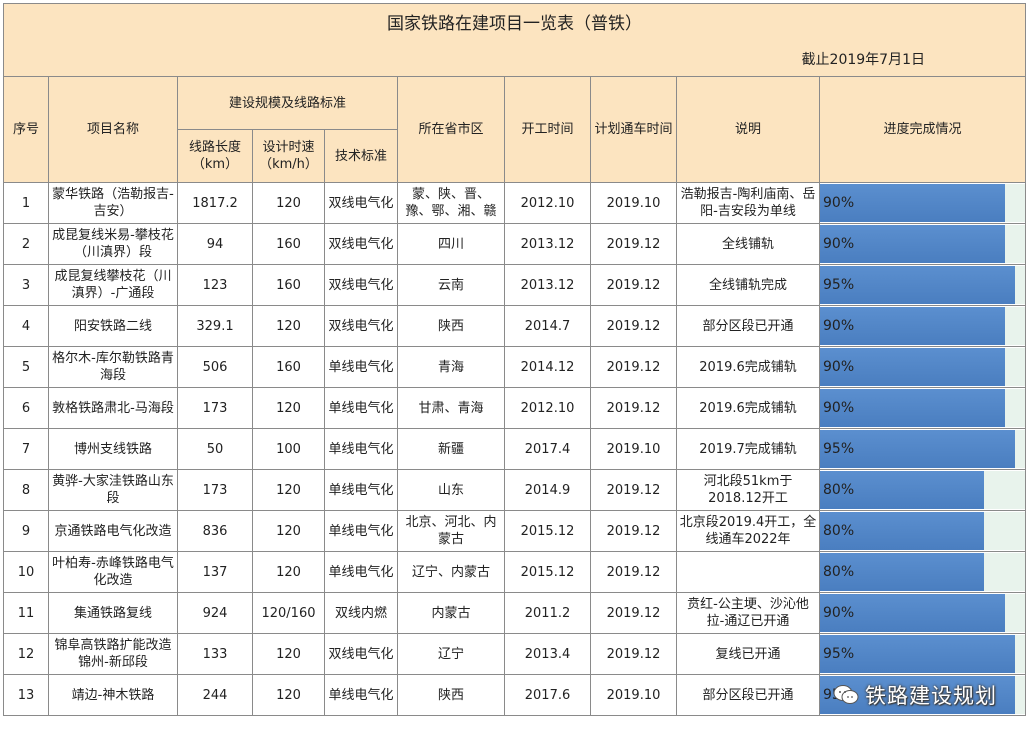 The width and height of the screenshot is (1028, 742). What do you see at coordinates (215, 367) in the screenshot?
I see `row-length: 506` at bounding box center [215, 367].